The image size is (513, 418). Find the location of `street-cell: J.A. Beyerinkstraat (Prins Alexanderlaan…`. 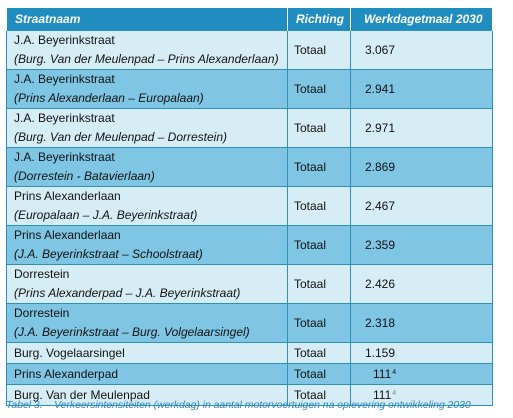

street-cell: J.A. Beyerinkstraat (Prins Alexanderlaan… is located at coordinates (147, 89).